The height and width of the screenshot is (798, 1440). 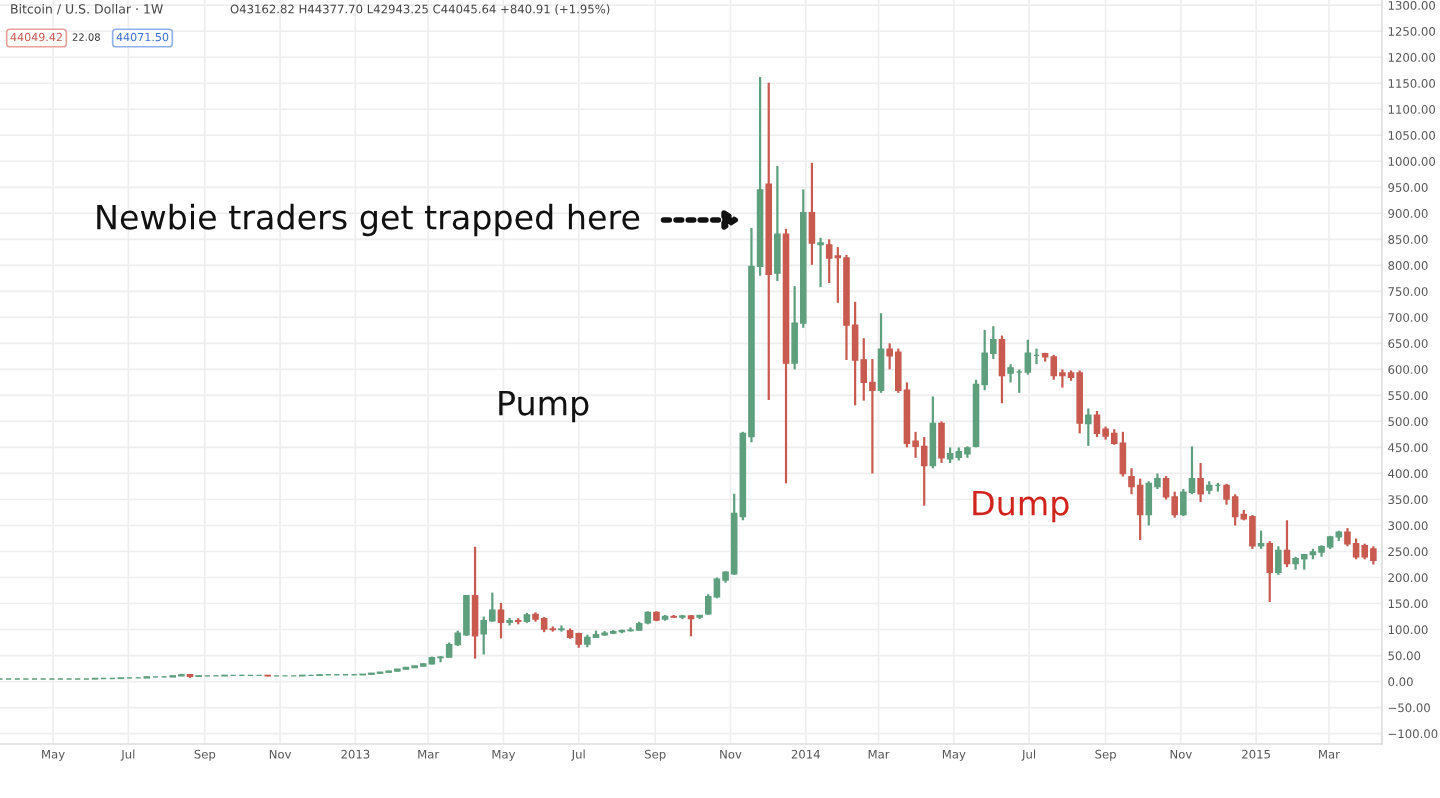 What do you see at coordinates (368, 220) in the screenshot?
I see `annotation: Newbie traders get trapped here` at bounding box center [368, 220].